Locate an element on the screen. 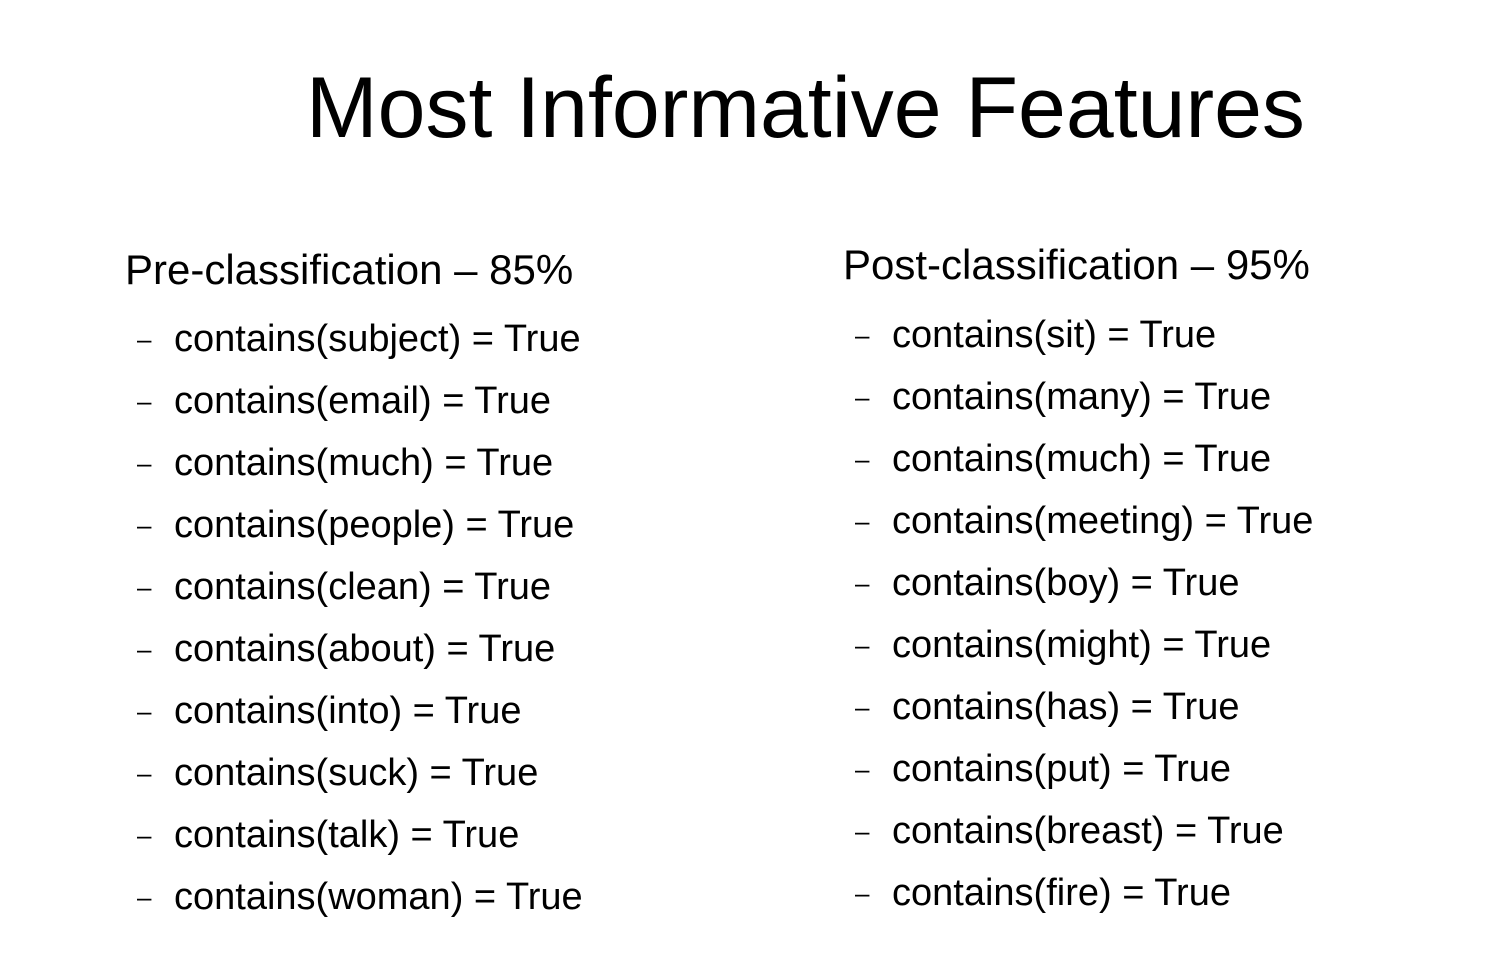 The image size is (1497, 954). feature-text: contains(put) = True is located at coordinates (1062, 769).